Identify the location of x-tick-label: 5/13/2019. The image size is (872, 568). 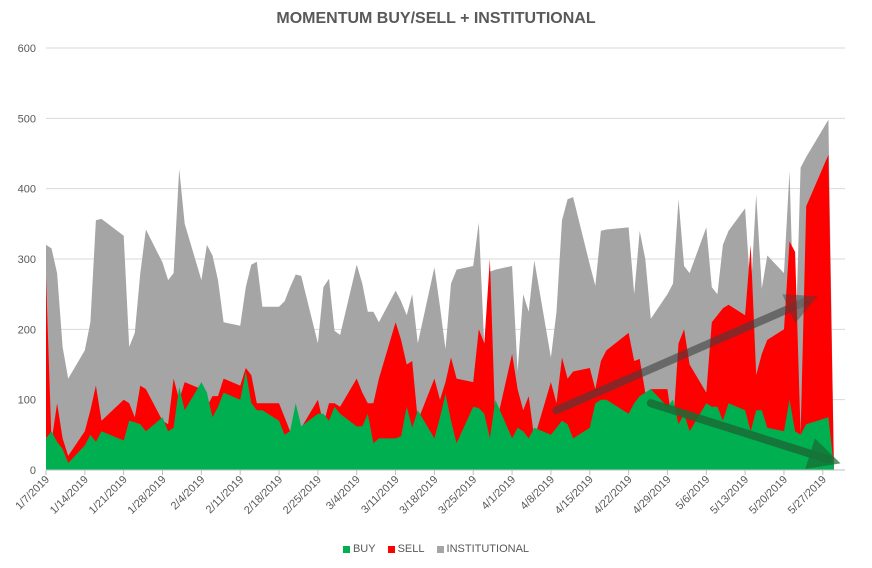
(729, 495).